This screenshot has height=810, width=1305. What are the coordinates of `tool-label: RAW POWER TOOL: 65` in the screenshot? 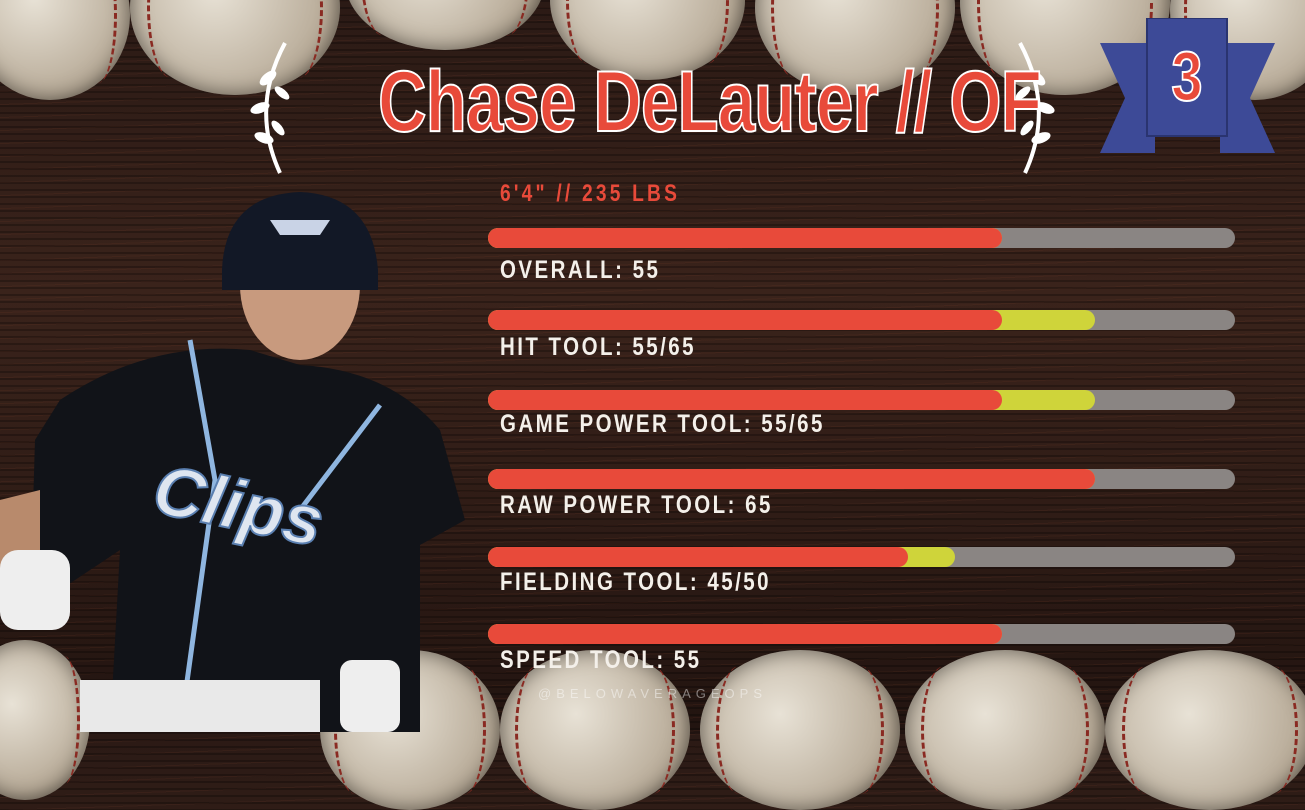 It's located at (636, 505).